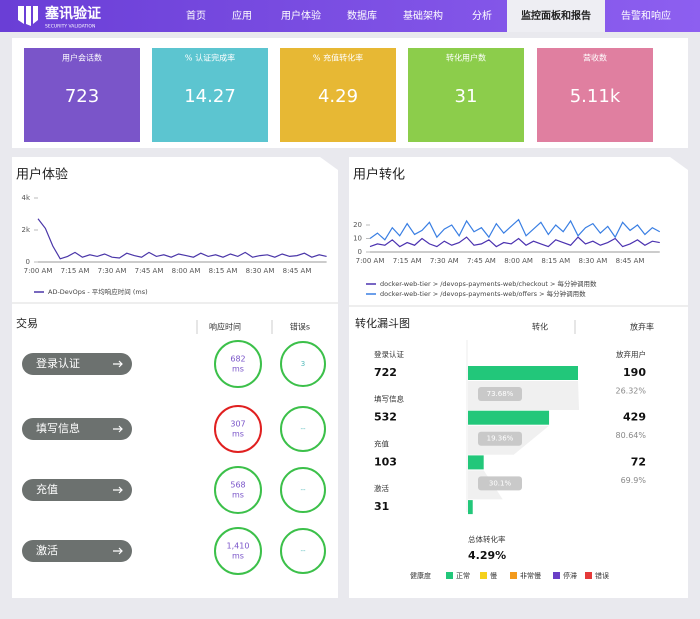 The width and height of the screenshot is (700, 619). Describe the element at coordinates (634, 417) in the screenshot. I see `abandoned-count: 429` at that location.